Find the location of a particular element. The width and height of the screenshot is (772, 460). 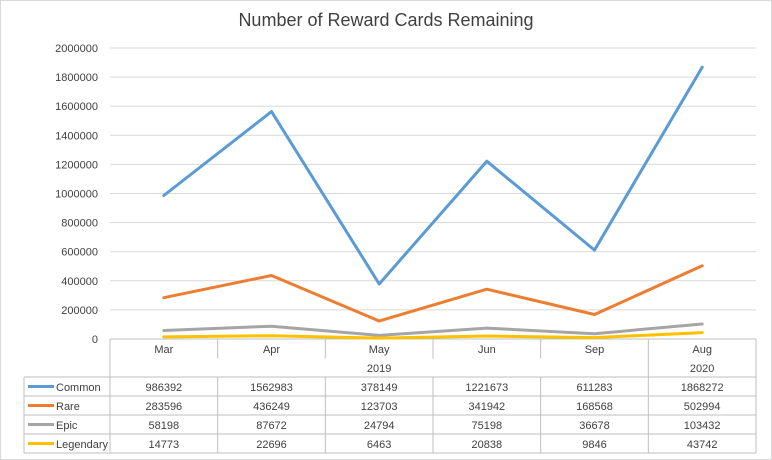

data-table-cell: 986392 is located at coordinates (163, 388).